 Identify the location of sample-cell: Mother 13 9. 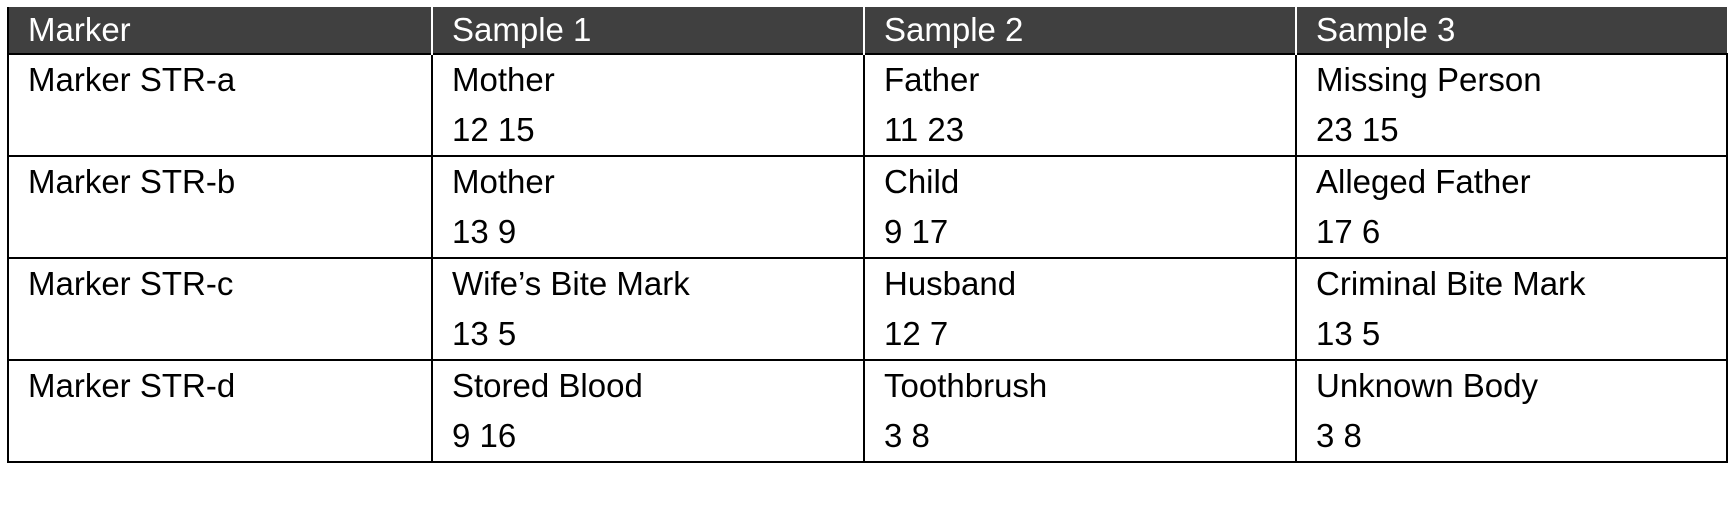
(648, 207).